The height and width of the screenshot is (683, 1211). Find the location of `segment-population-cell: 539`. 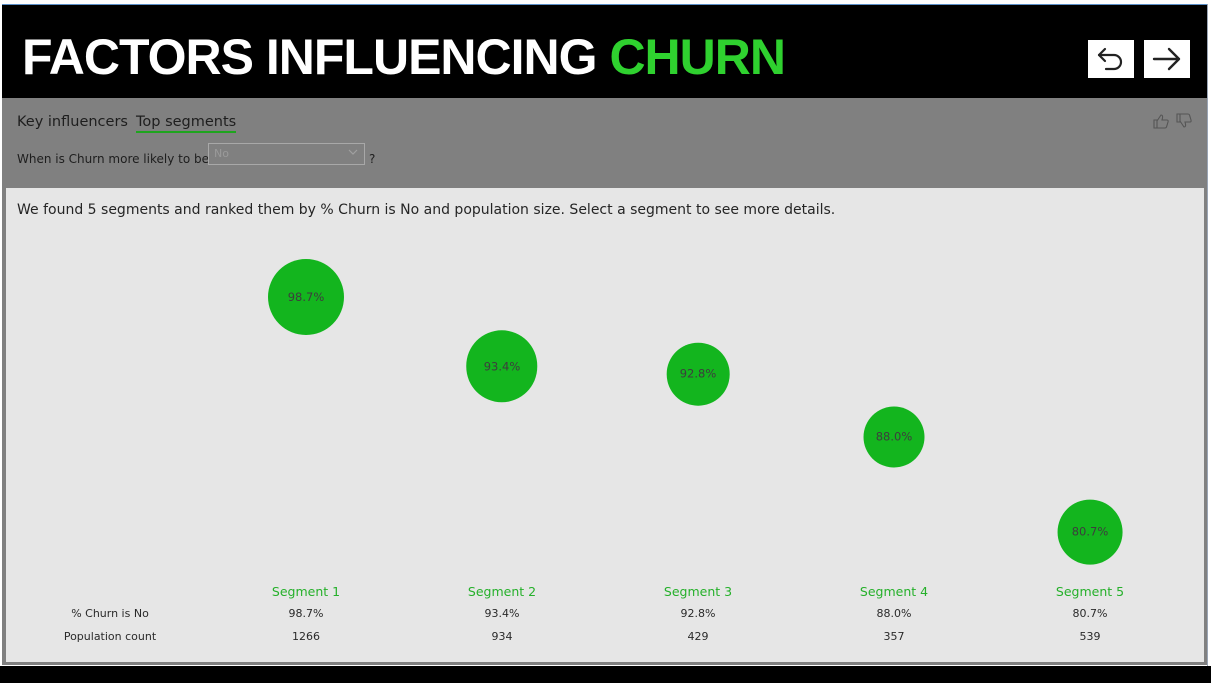

segment-population-cell: 539 is located at coordinates (1090, 636).